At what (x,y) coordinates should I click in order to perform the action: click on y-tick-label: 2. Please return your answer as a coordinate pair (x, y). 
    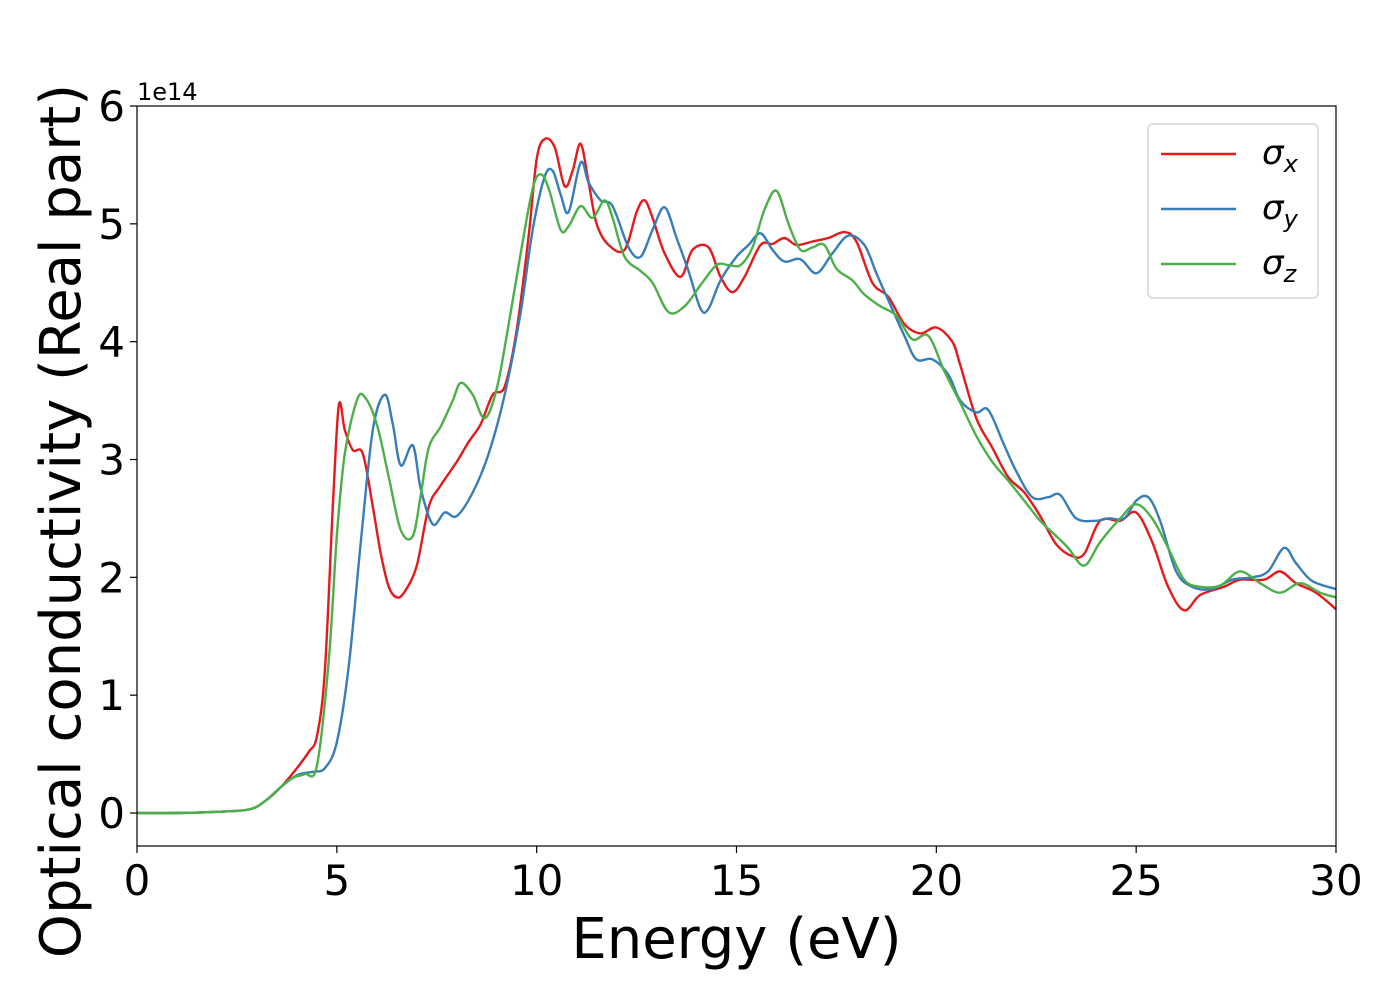
    Looking at the image, I should click on (111, 577).